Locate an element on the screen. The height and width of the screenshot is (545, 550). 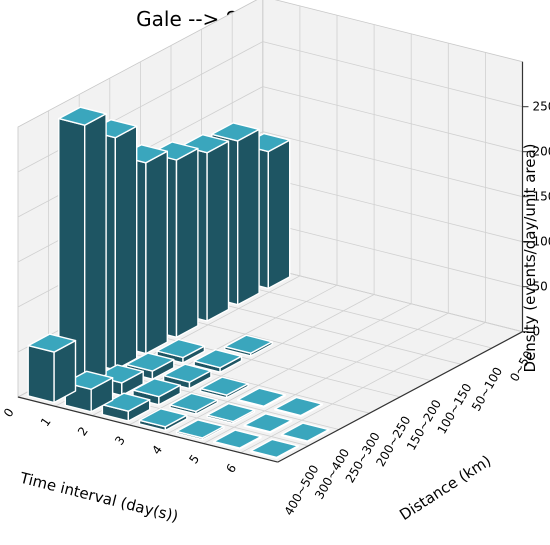
x-tick-label: 1 is located at coordinates (46, 422).